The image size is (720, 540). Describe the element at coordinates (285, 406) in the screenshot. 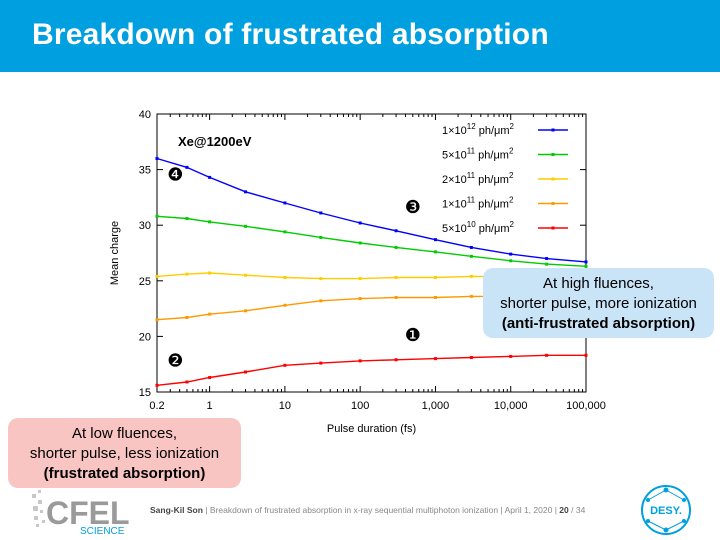

I see `x-tick-label: 10` at that location.